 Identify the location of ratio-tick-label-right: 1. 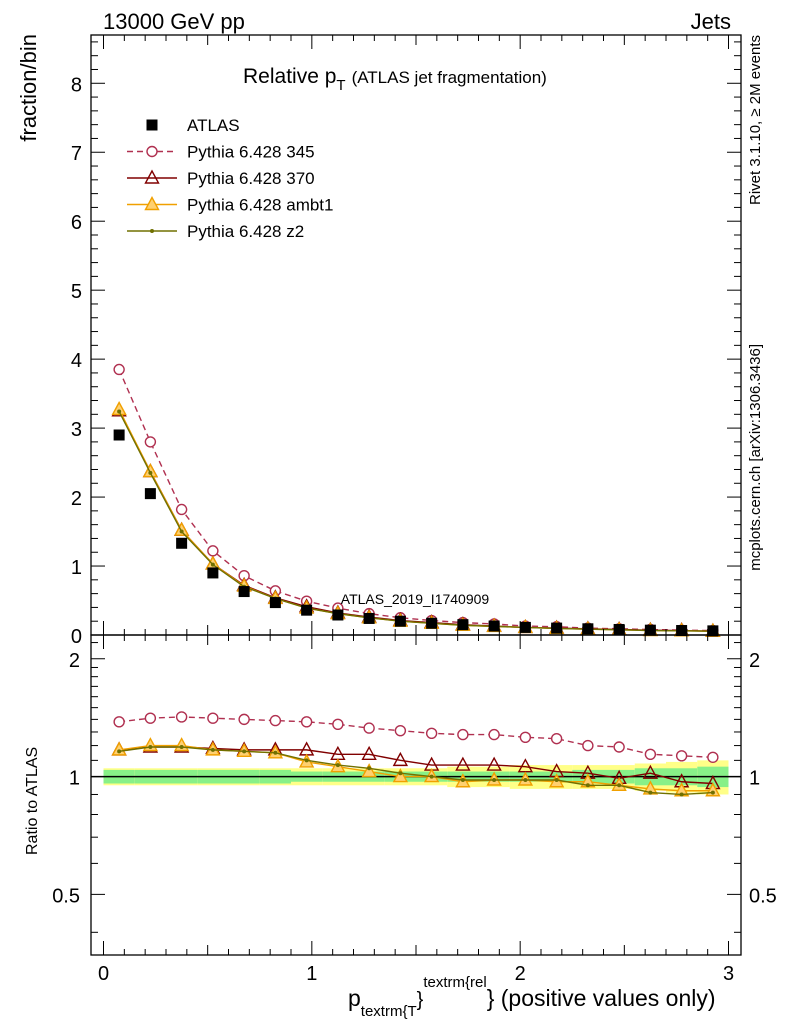
(754, 779).